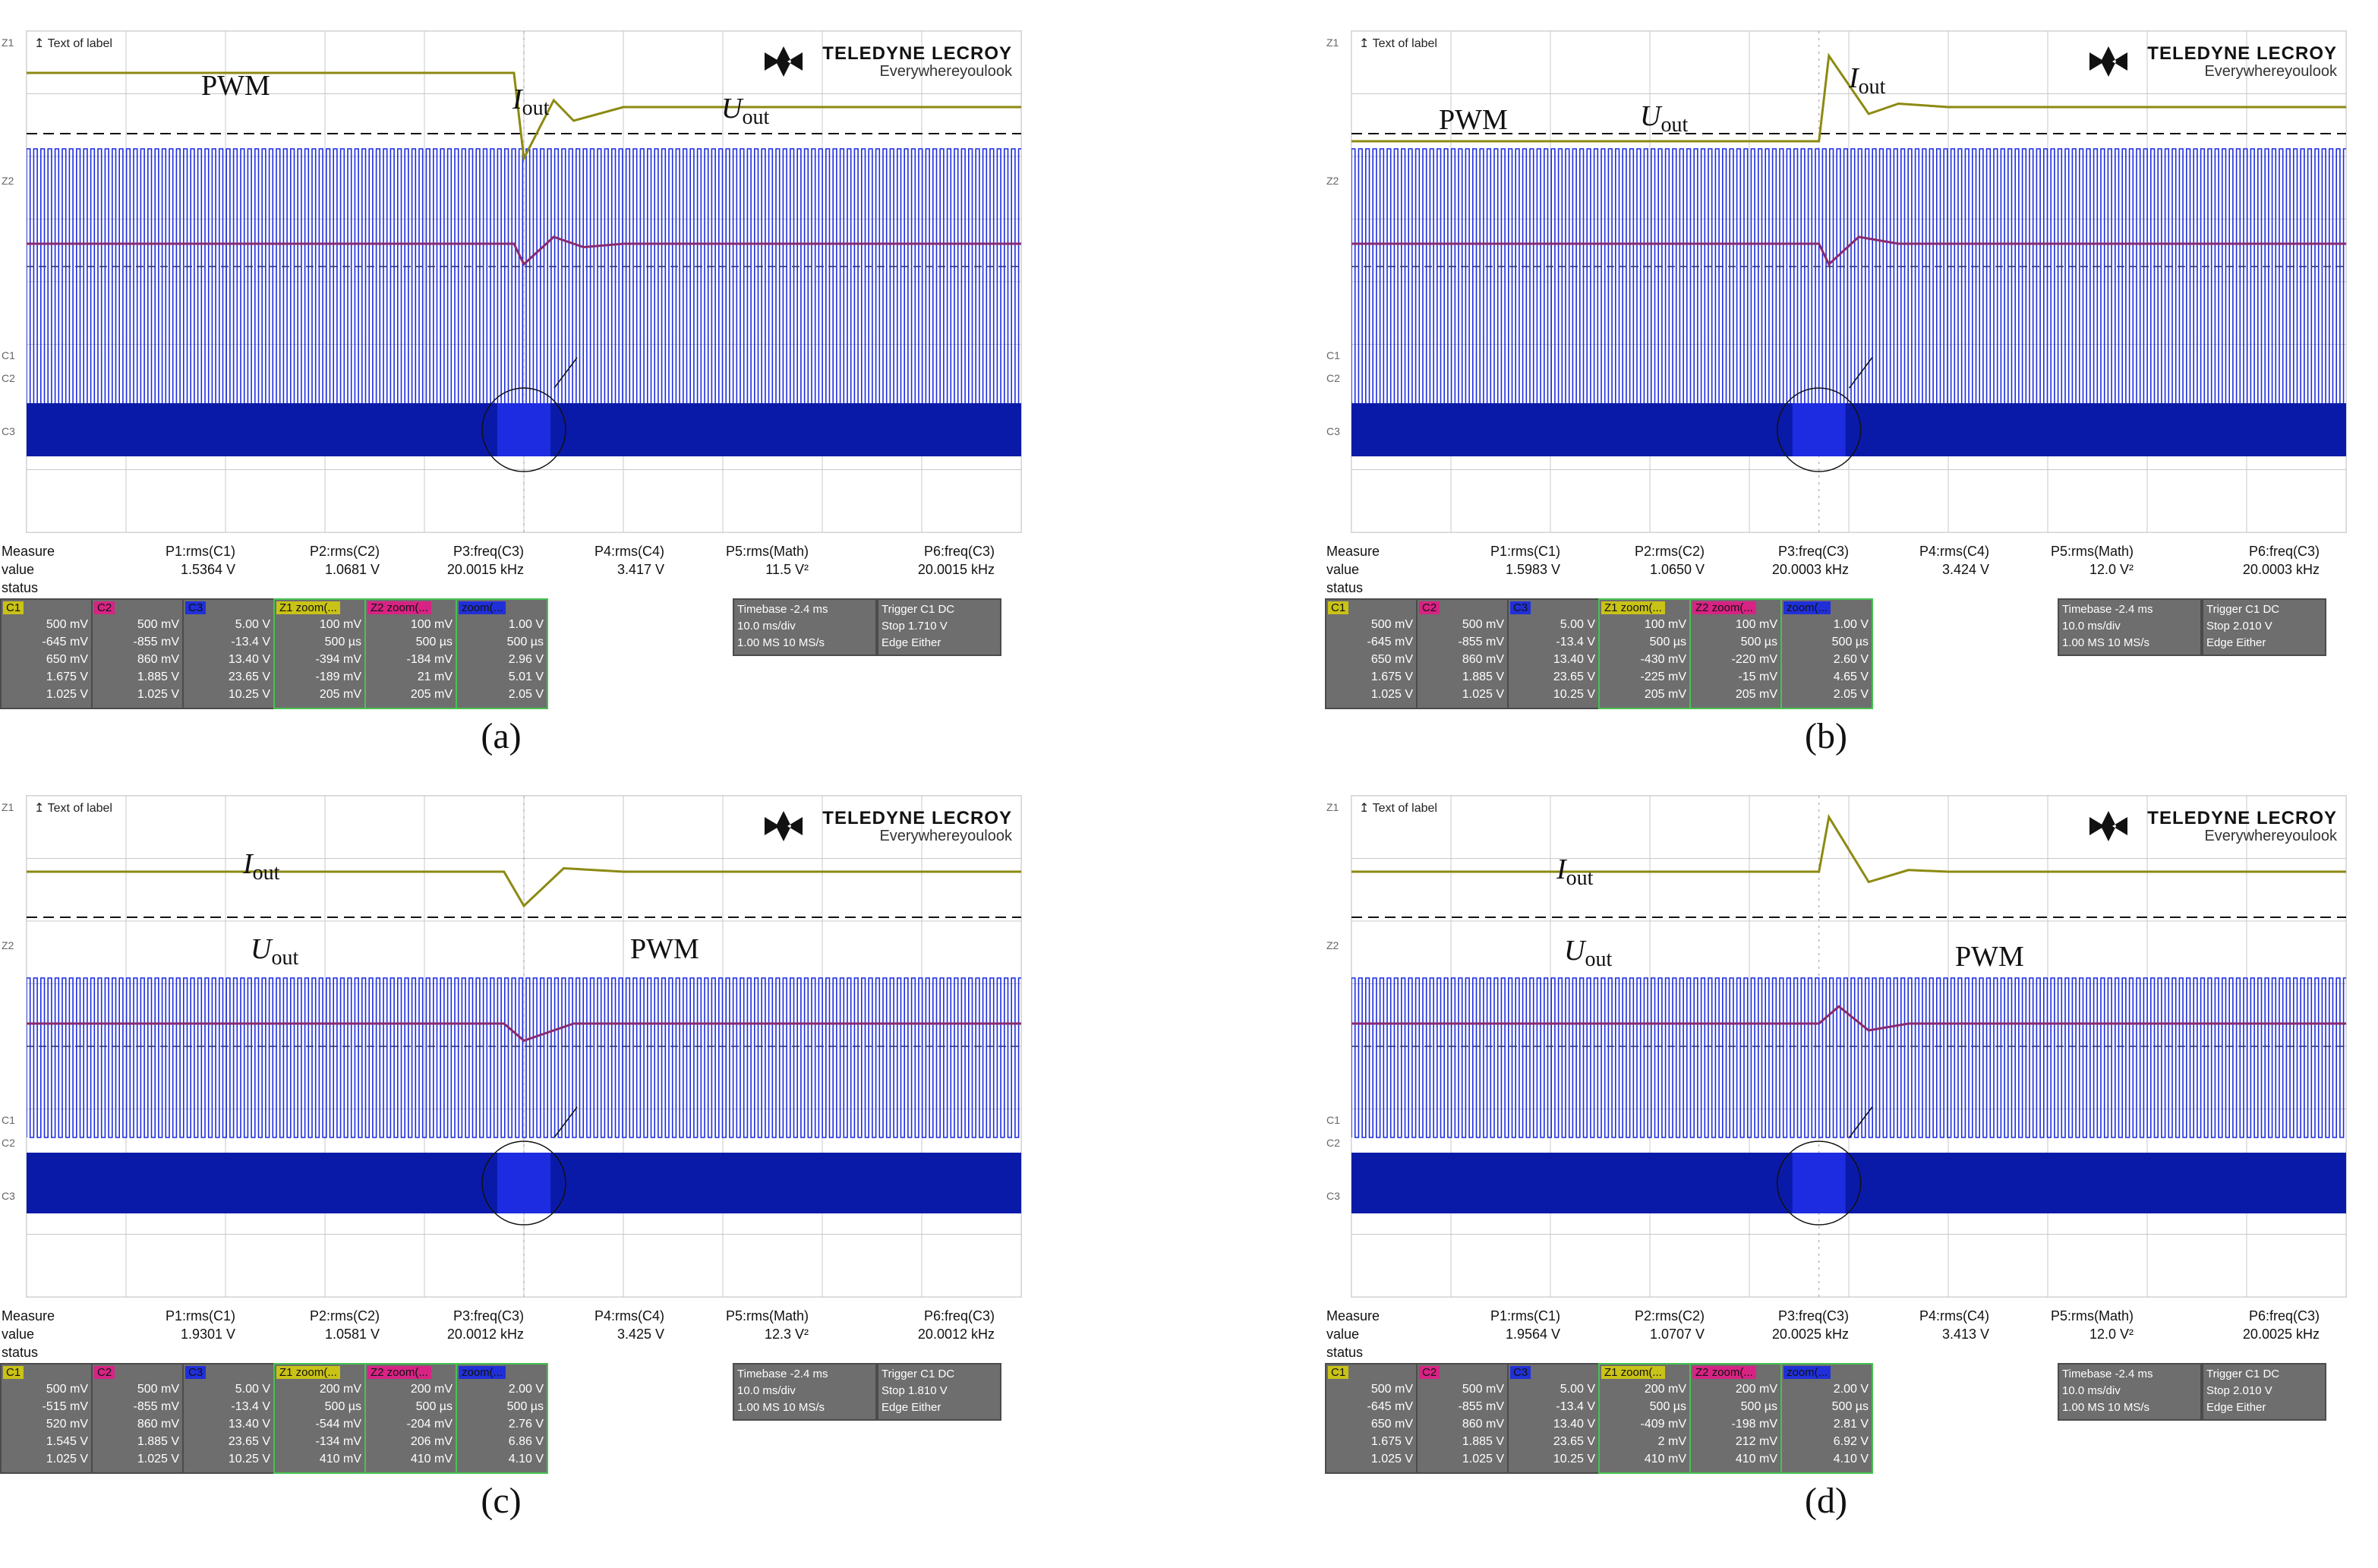 This screenshot has width=2378, height=1568. What do you see at coordinates (2111, 570) in the screenshot?
I see `measure-cell: 12.0 V²` at bounding box center [2111, 570].